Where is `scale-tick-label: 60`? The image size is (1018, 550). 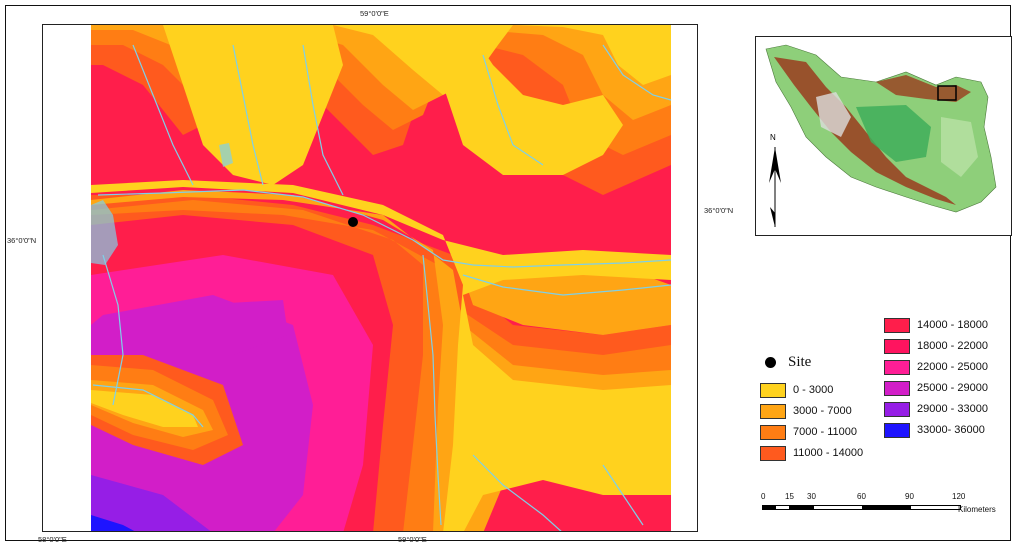 scale-tick-label: 60 is located at coordinates (861, 496).